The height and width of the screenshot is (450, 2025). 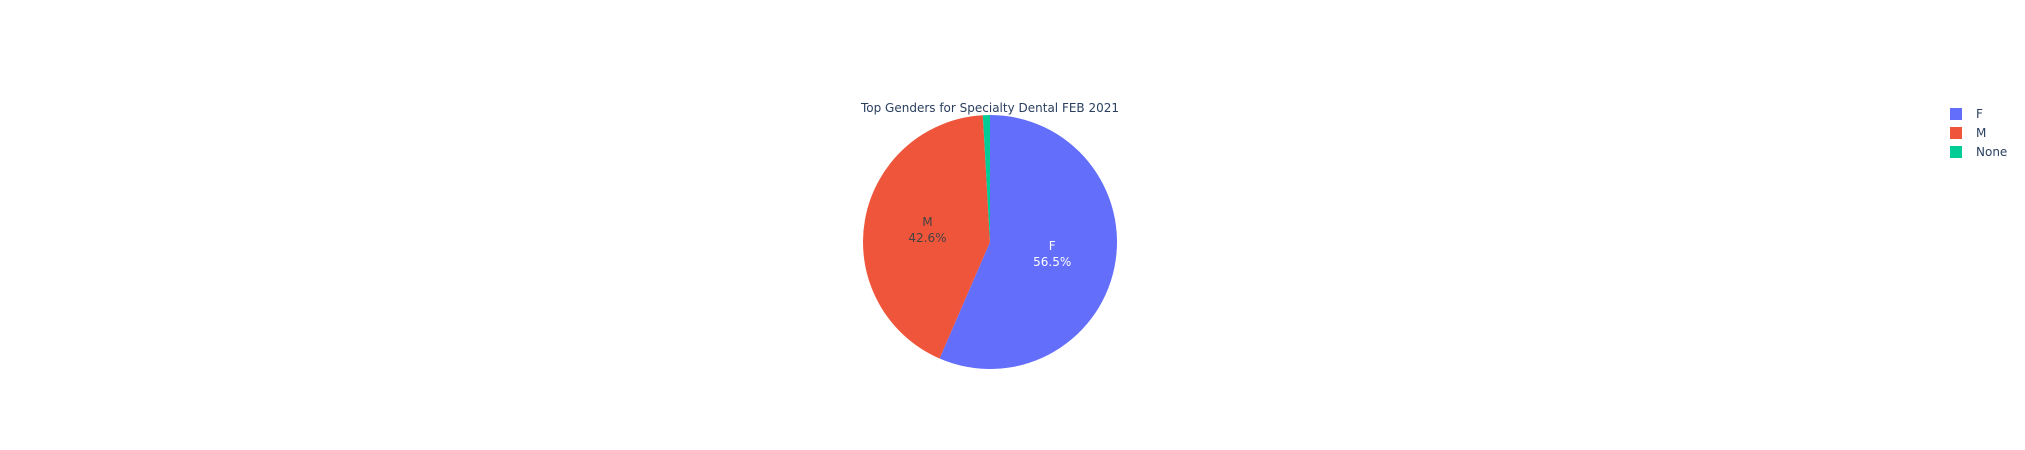 I want to click on slice-percent-f: 56.5%, so click(x=1052, y=262).